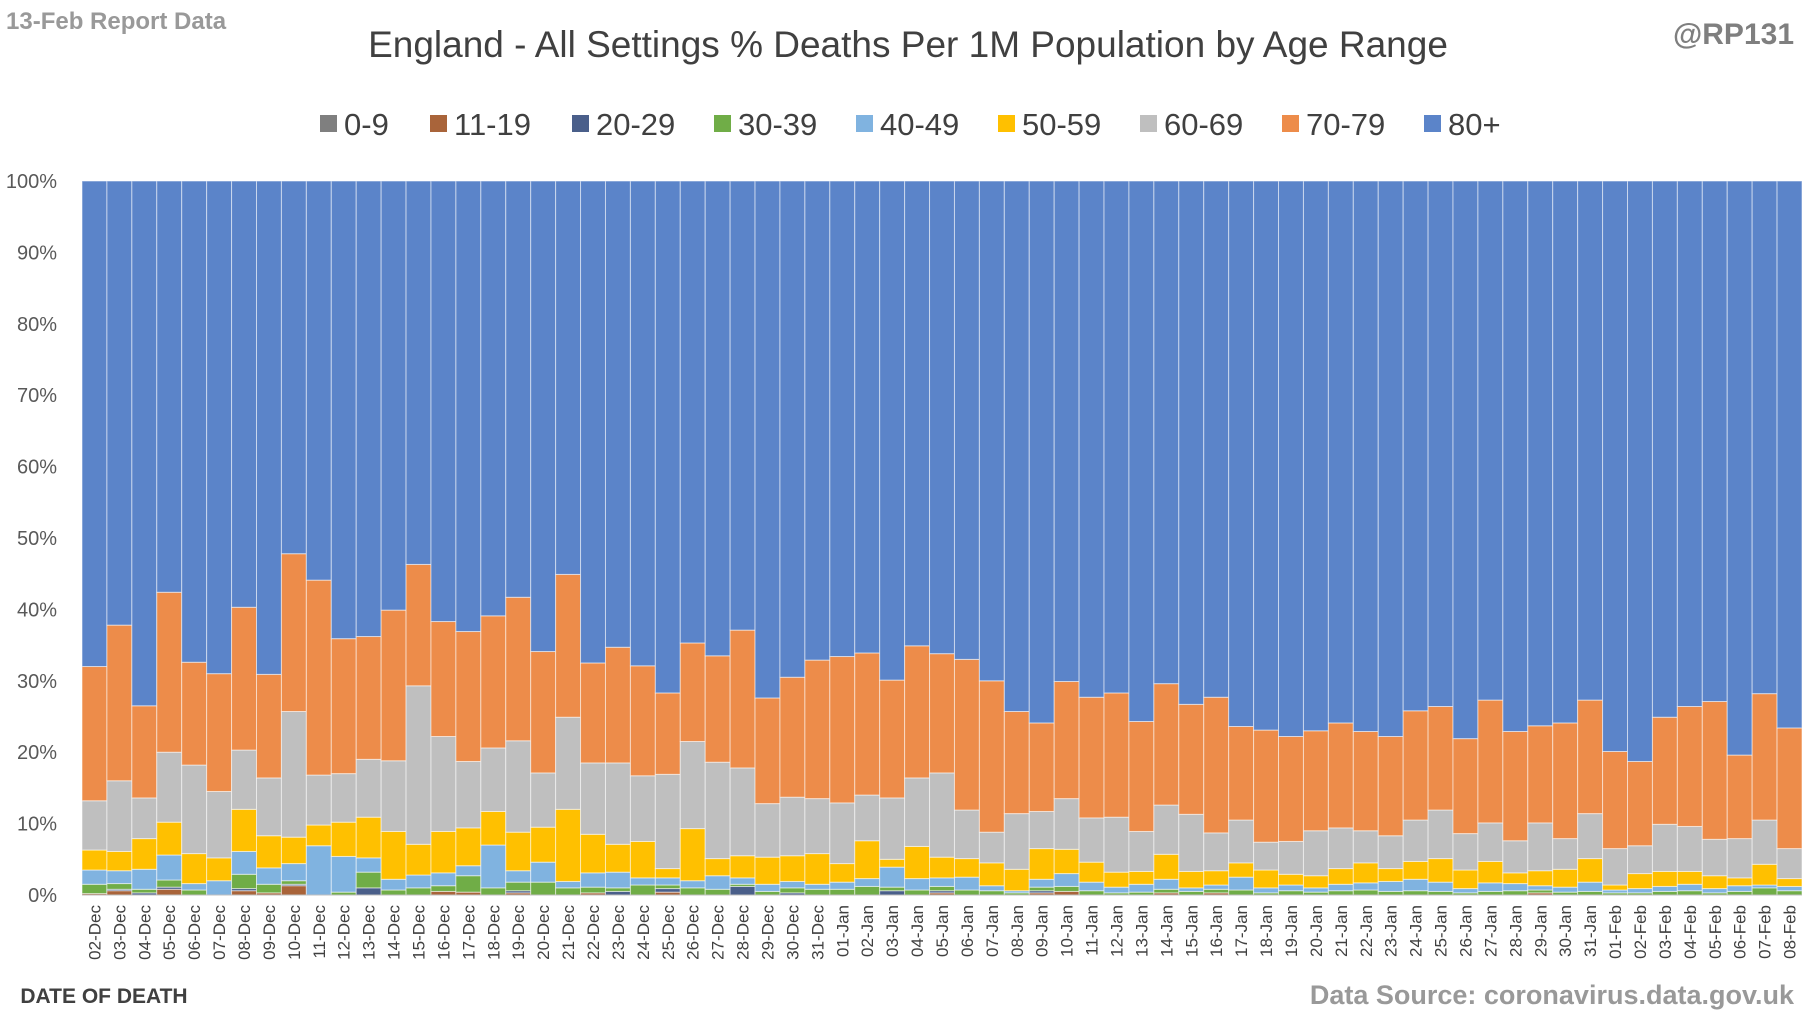 This screenshot has height=1022, width=1816. What do you see at coordinates (37, 825) in the screenshot?
I see `y-tick-label: 10%` at bounding box center [37, 825].